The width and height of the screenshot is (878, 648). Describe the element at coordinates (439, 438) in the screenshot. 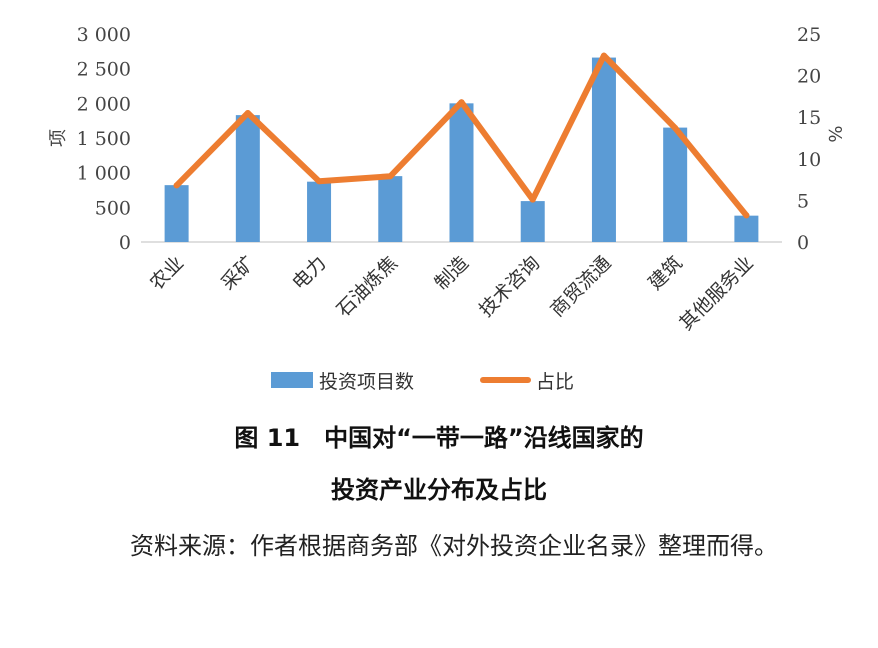

I see `figure-caption-line1: 图 11 中国对“一带一路”沿线国家的` at that location.